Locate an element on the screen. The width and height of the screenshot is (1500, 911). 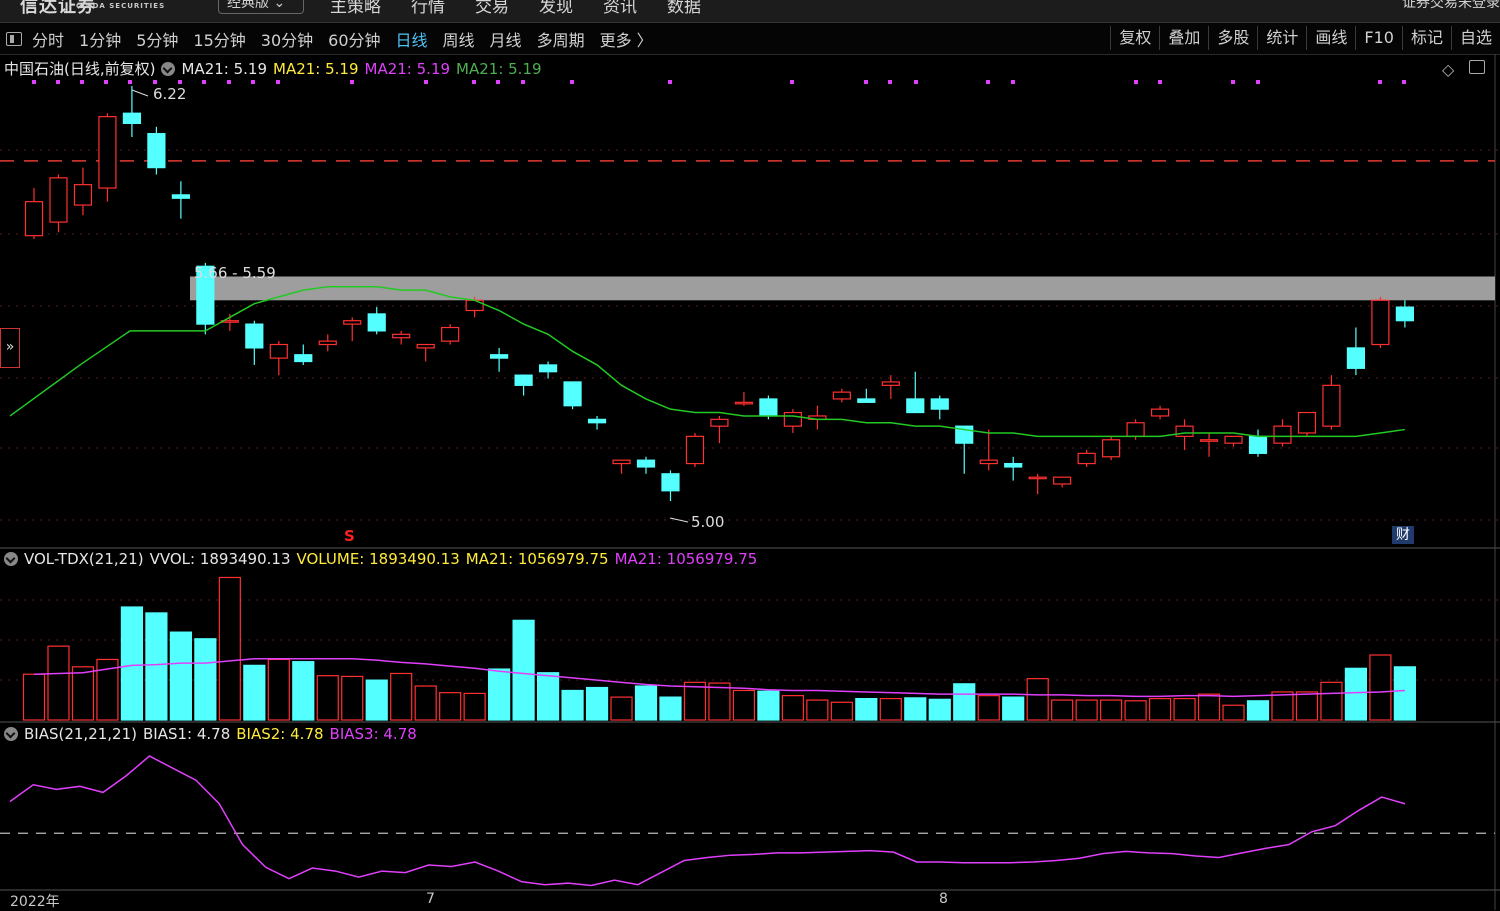
period-more: 更多 〉 is located at coordinates (626, 40).